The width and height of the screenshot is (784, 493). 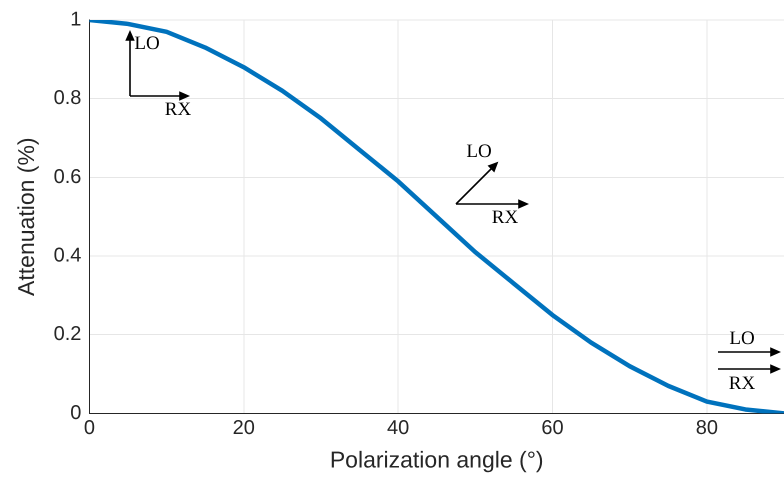 What do you see at coordinates (398, 427) in the screenshot?
I see `x-tick-label: 40` at bounding box center [398, 427].